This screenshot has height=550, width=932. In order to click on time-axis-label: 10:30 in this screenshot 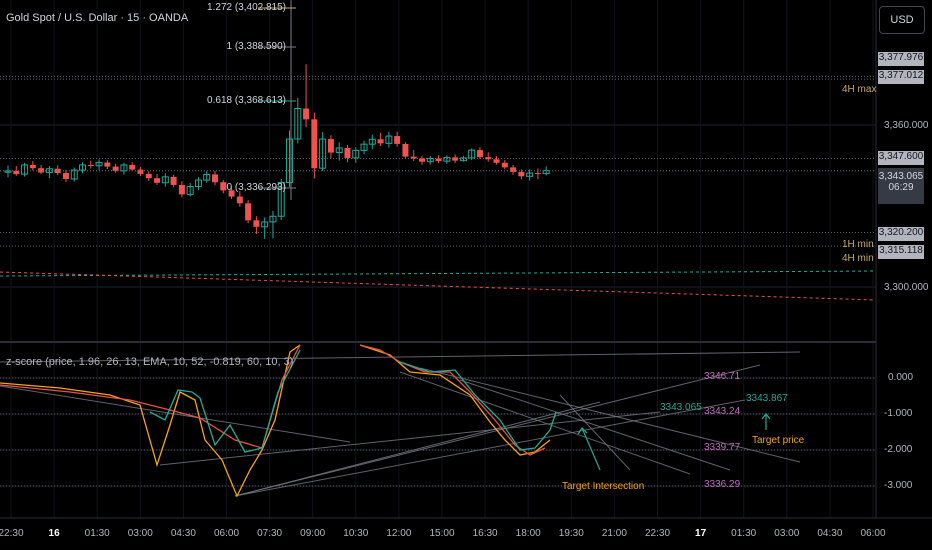, I will do `click(356, 533)`.